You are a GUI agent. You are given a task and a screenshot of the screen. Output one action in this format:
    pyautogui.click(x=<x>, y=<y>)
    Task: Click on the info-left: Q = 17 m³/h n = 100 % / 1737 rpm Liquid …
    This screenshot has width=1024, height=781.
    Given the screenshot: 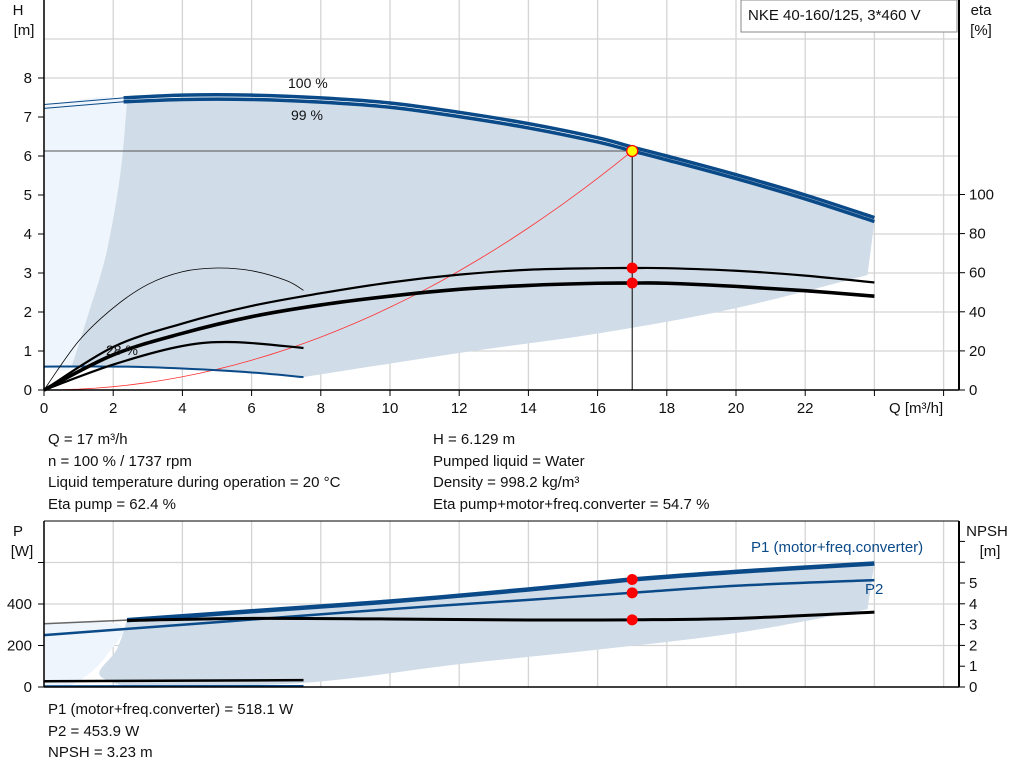 What is the action you would take?
    pyautogui.click(x=194, y=472)
    